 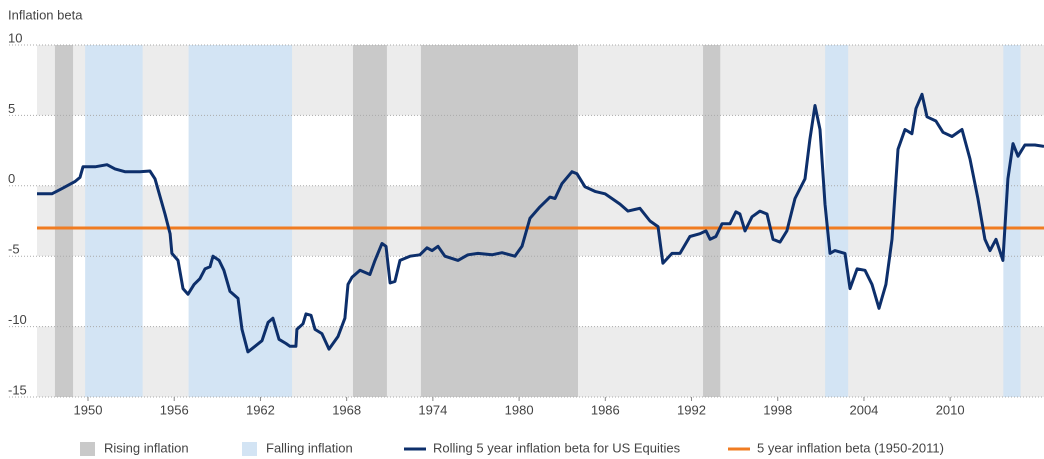 I want to click on x-tick-label: 1962, so click(x=260, y=409).